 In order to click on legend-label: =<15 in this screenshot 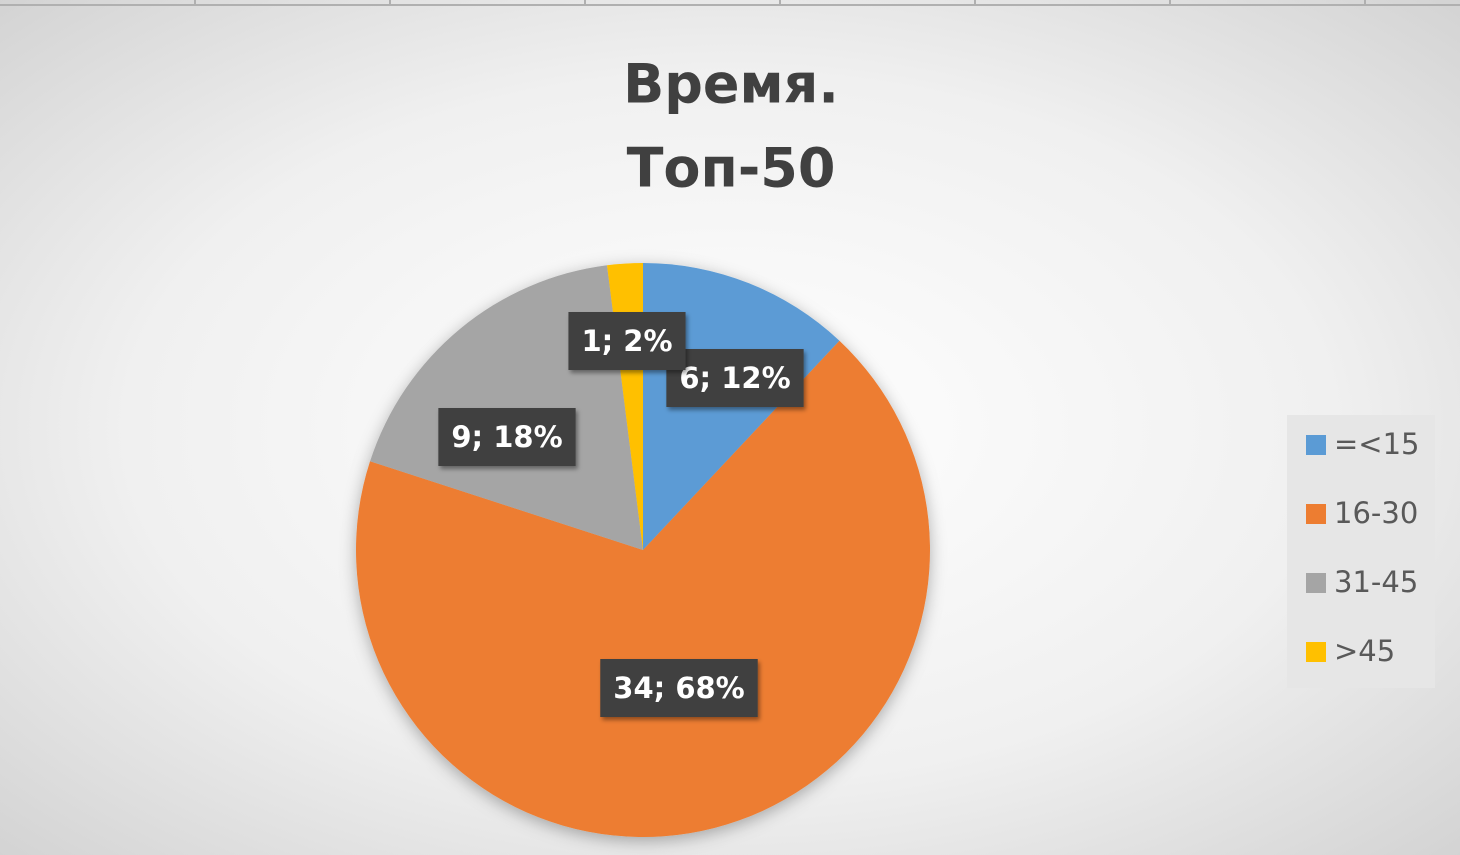, I will do `click(1377, 444)`.